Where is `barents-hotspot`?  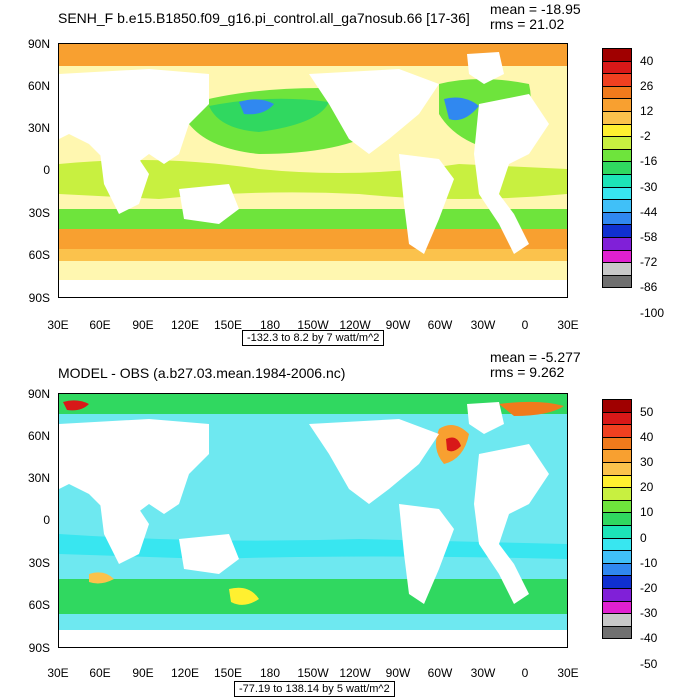
barents-hotspot is located at coordinates (531, 408).